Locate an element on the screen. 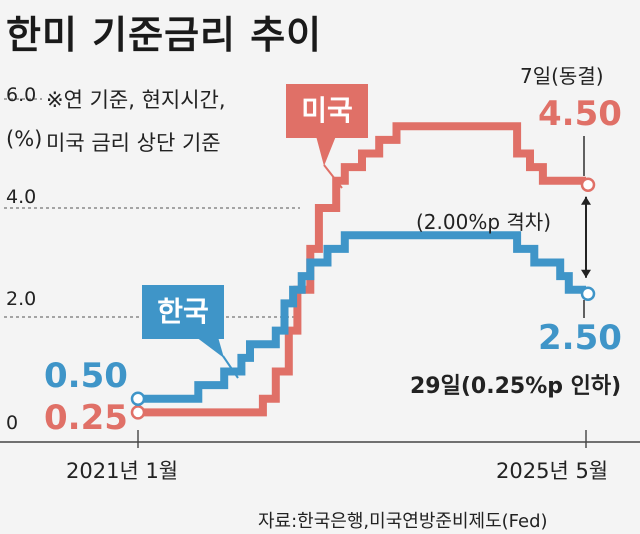 Image resolution: width=640 pixels, height=534 pixels. korea-end-note: 29일(0.25%p 인하) is located at coordinates (516, 386).